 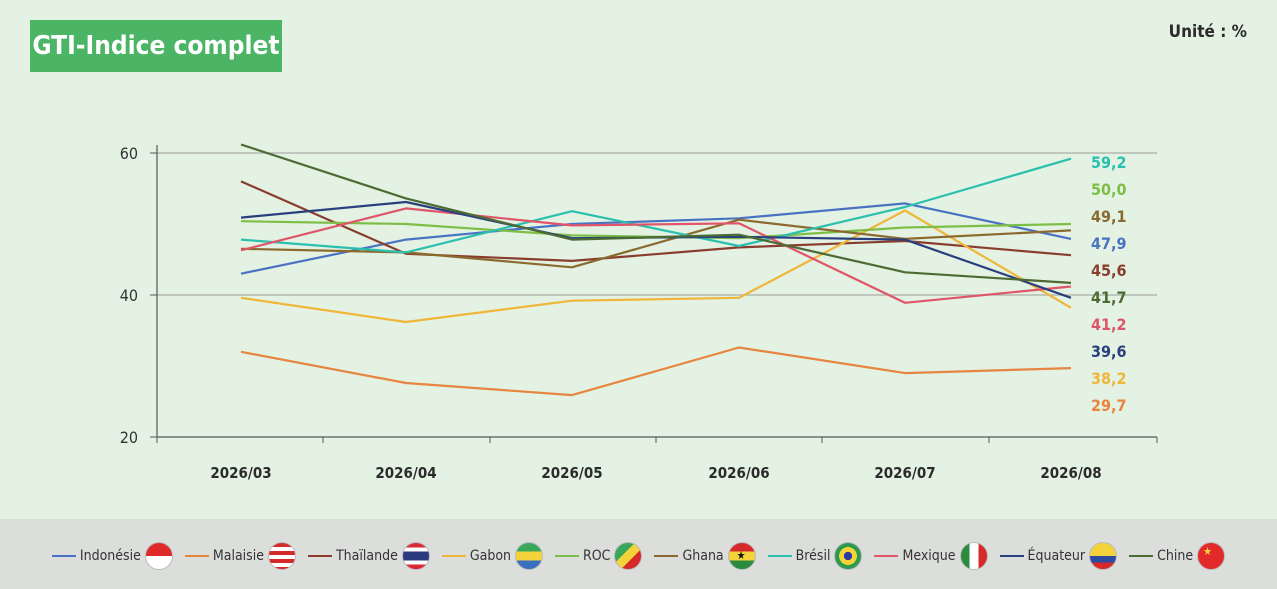 I want to click on series-line-Brésil, so click(x=656, y=205).